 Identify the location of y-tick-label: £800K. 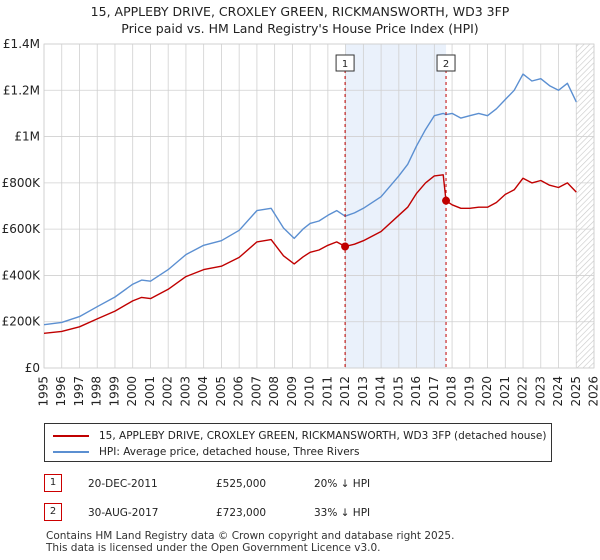
(22, 183).